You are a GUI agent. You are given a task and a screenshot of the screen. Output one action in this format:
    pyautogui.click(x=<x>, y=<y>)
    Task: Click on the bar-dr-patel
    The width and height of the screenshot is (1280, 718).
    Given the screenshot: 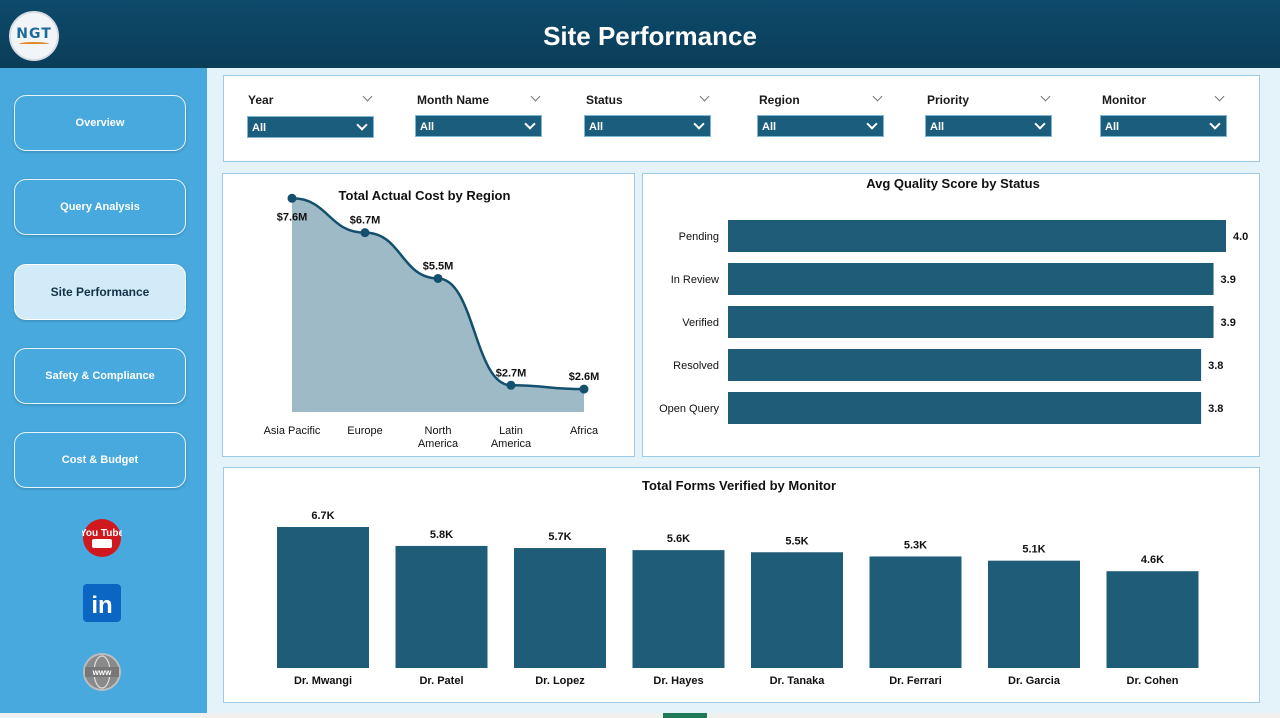 What is the action you would take?
    pyautogui.click(x=441, y=606)
    